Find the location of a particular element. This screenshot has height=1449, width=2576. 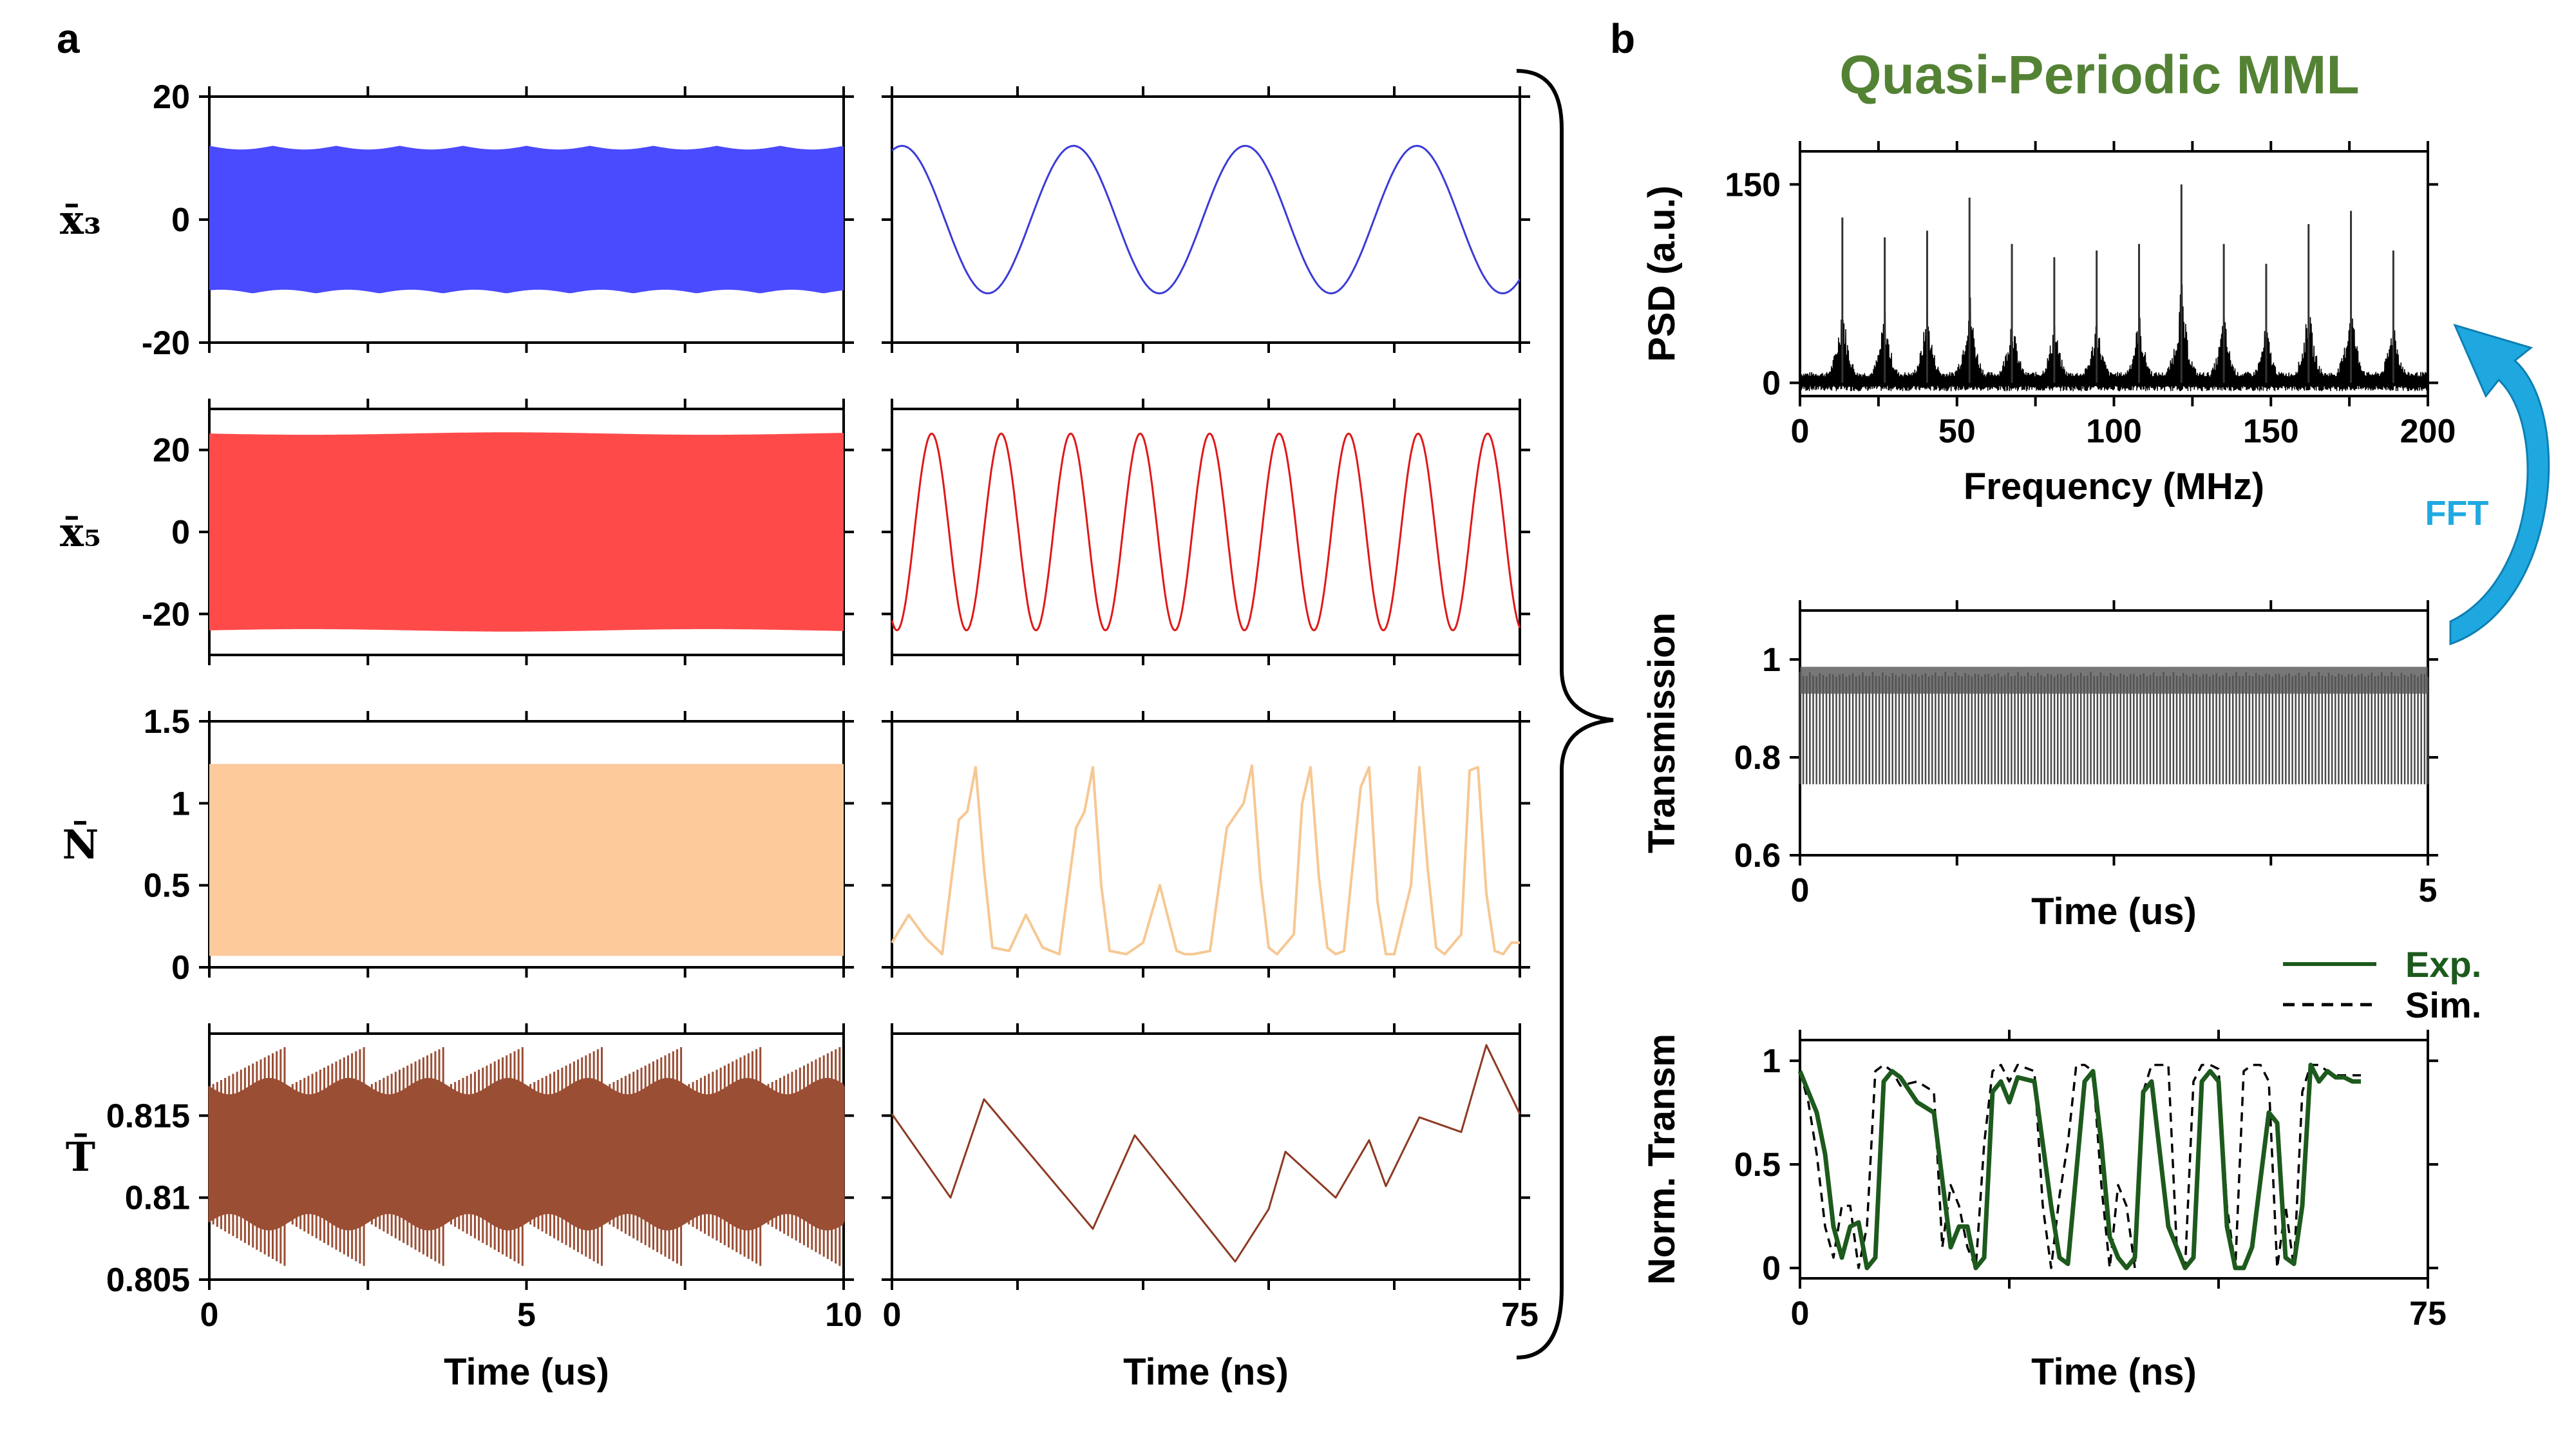

trans-xtick-label: 0 is located at coordinates (1801, 890).